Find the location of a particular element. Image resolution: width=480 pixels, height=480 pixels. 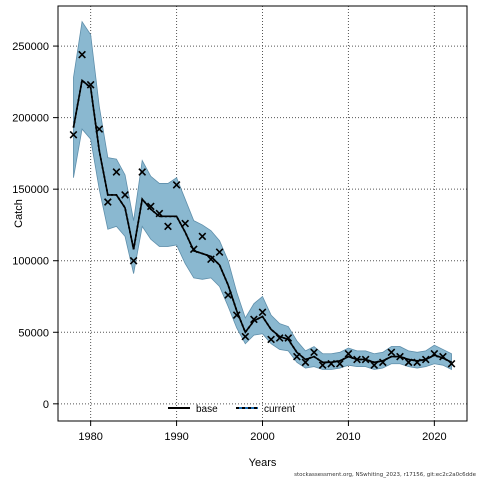

y-tick-label: 150000 is located at coordinates (30, 190).